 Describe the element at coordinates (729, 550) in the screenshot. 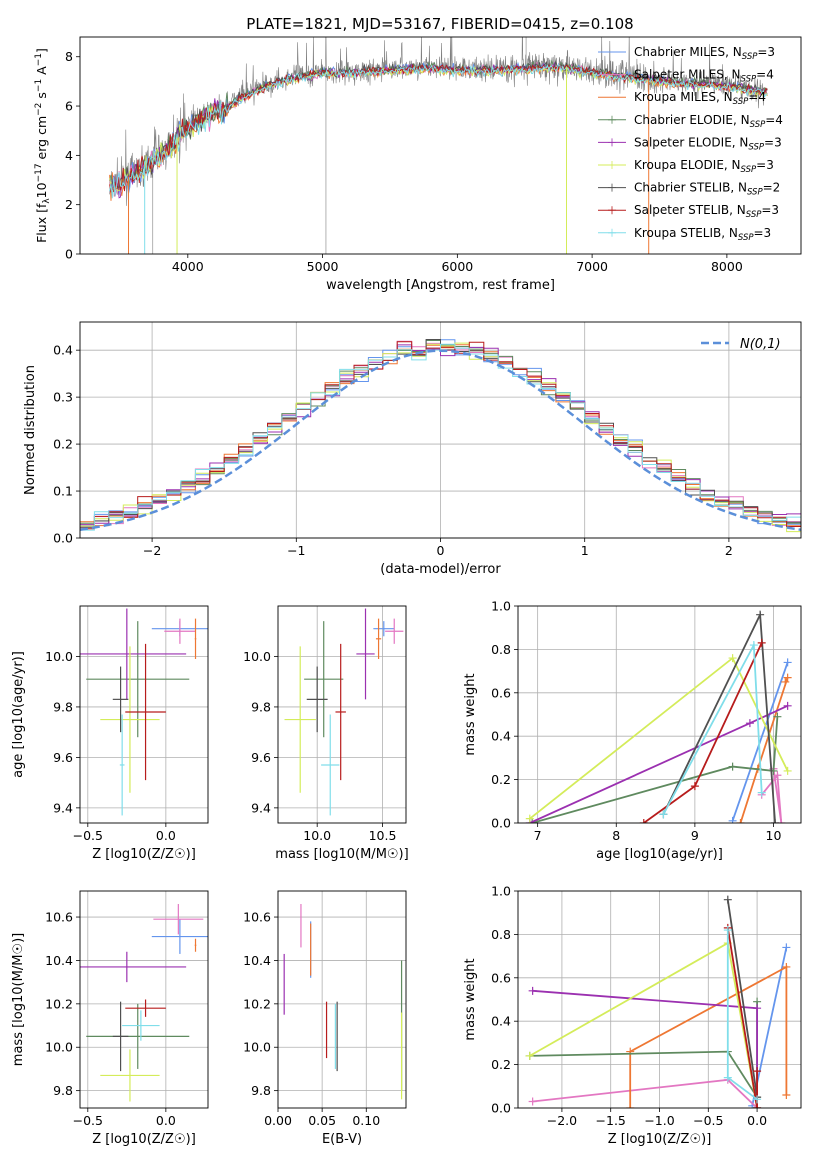

I see `x-tick-label: 2` at that location.